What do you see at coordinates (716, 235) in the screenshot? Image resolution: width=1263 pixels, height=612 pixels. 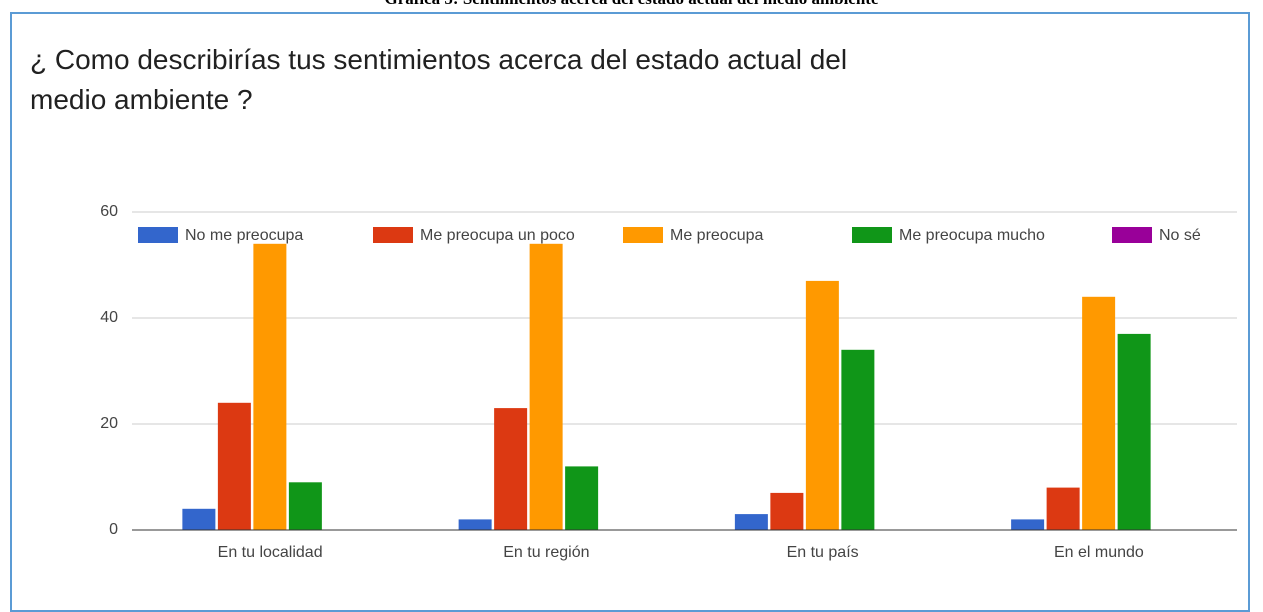 I see `legend-label: Me preocupa` at bounding box center [716, 235].